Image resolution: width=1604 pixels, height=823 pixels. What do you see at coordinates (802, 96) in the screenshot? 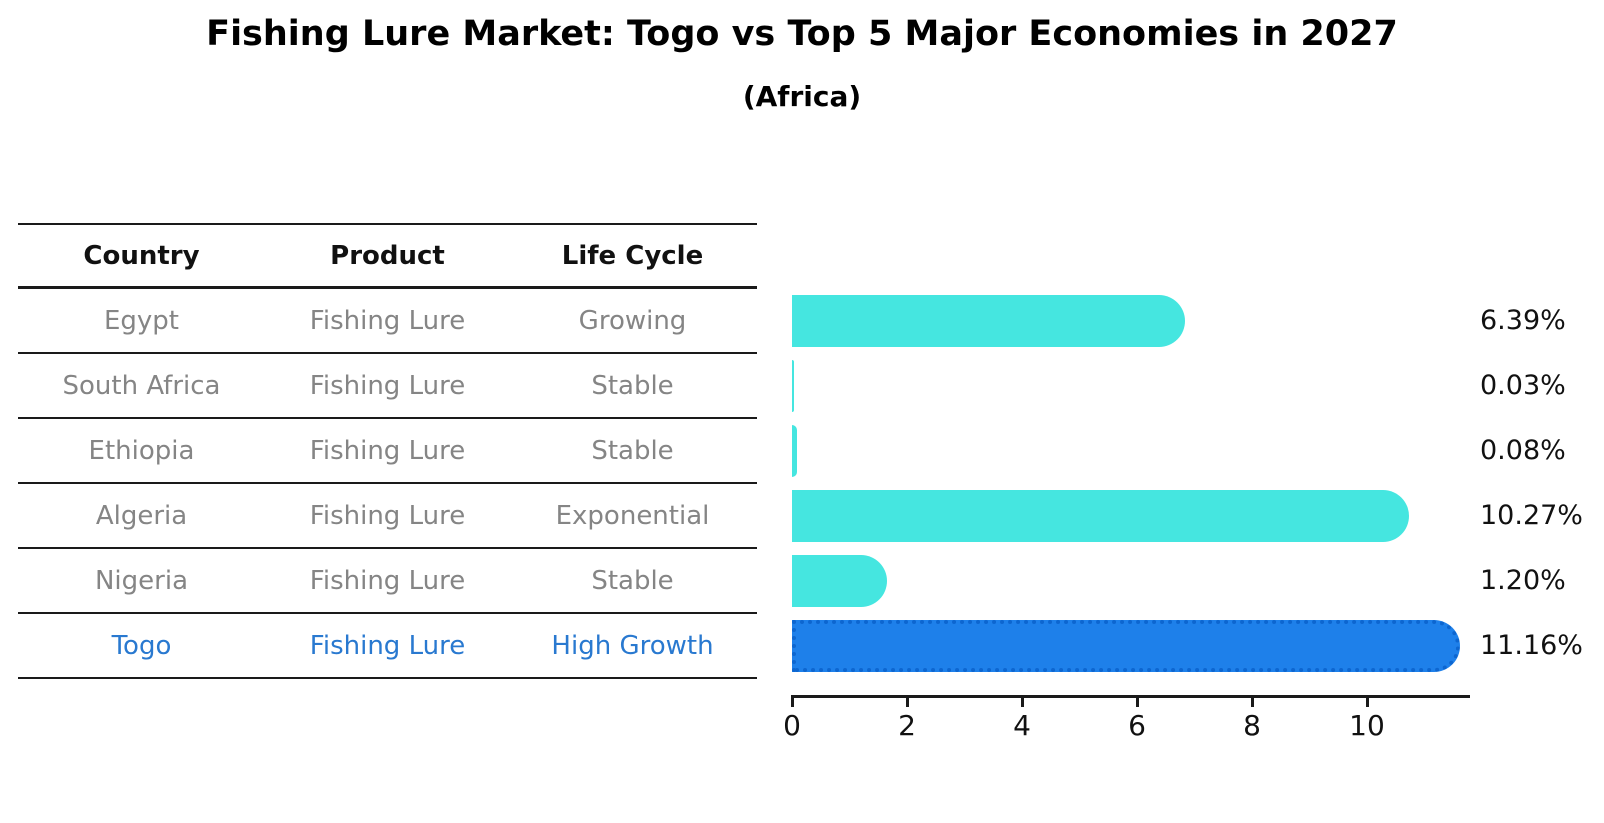
I see `chart-subtitle: (Africa)` at bounding box center [802, 96].